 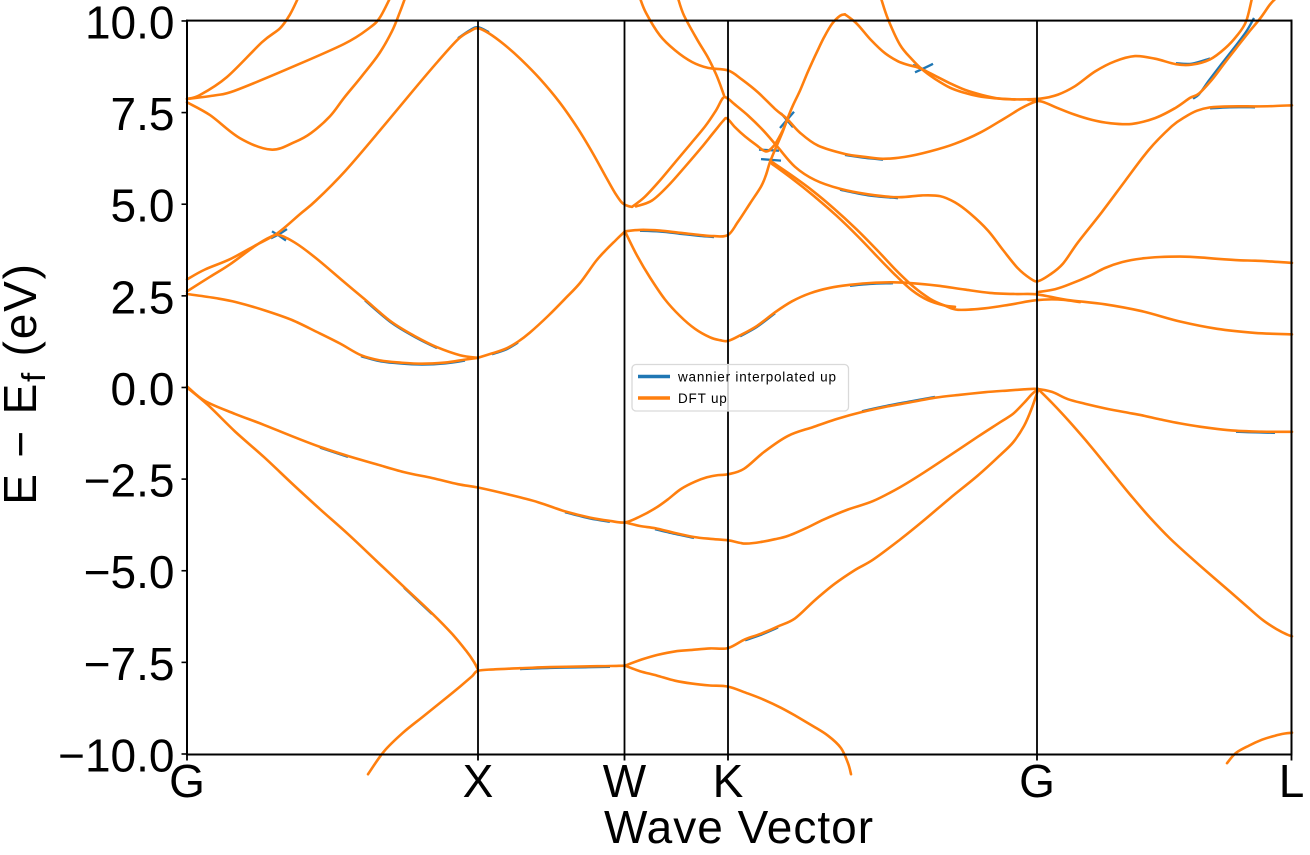 What do you see at coordinates (129, 572) in the screenshot?
I see `svg-text: −5.0` at bounding box center [129, 572].